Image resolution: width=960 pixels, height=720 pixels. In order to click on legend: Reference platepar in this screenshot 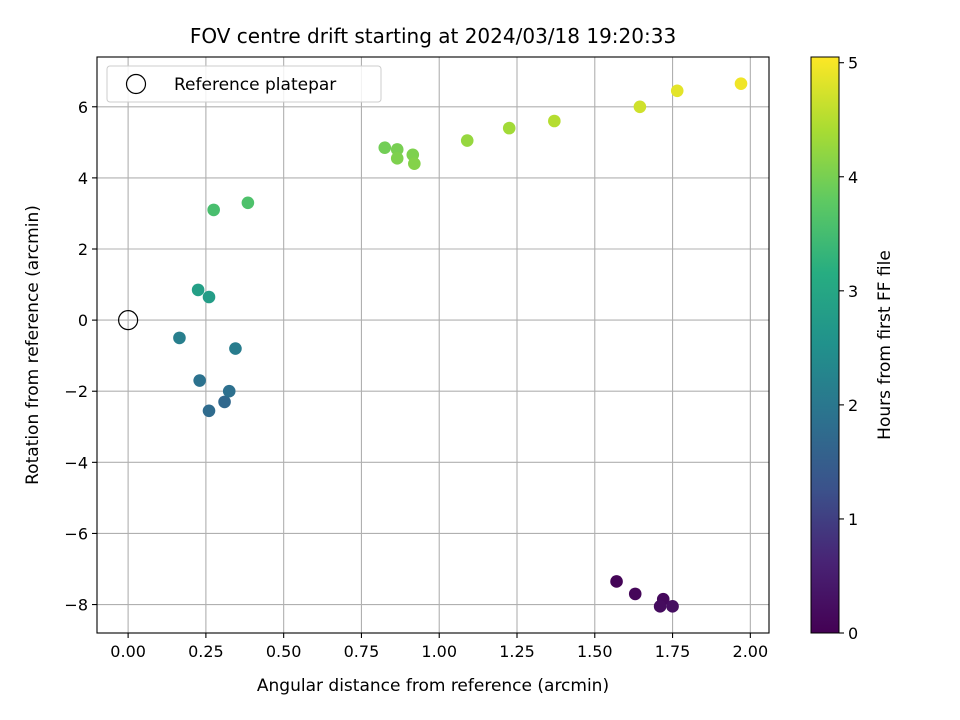, I will do `click(244, 84)`.